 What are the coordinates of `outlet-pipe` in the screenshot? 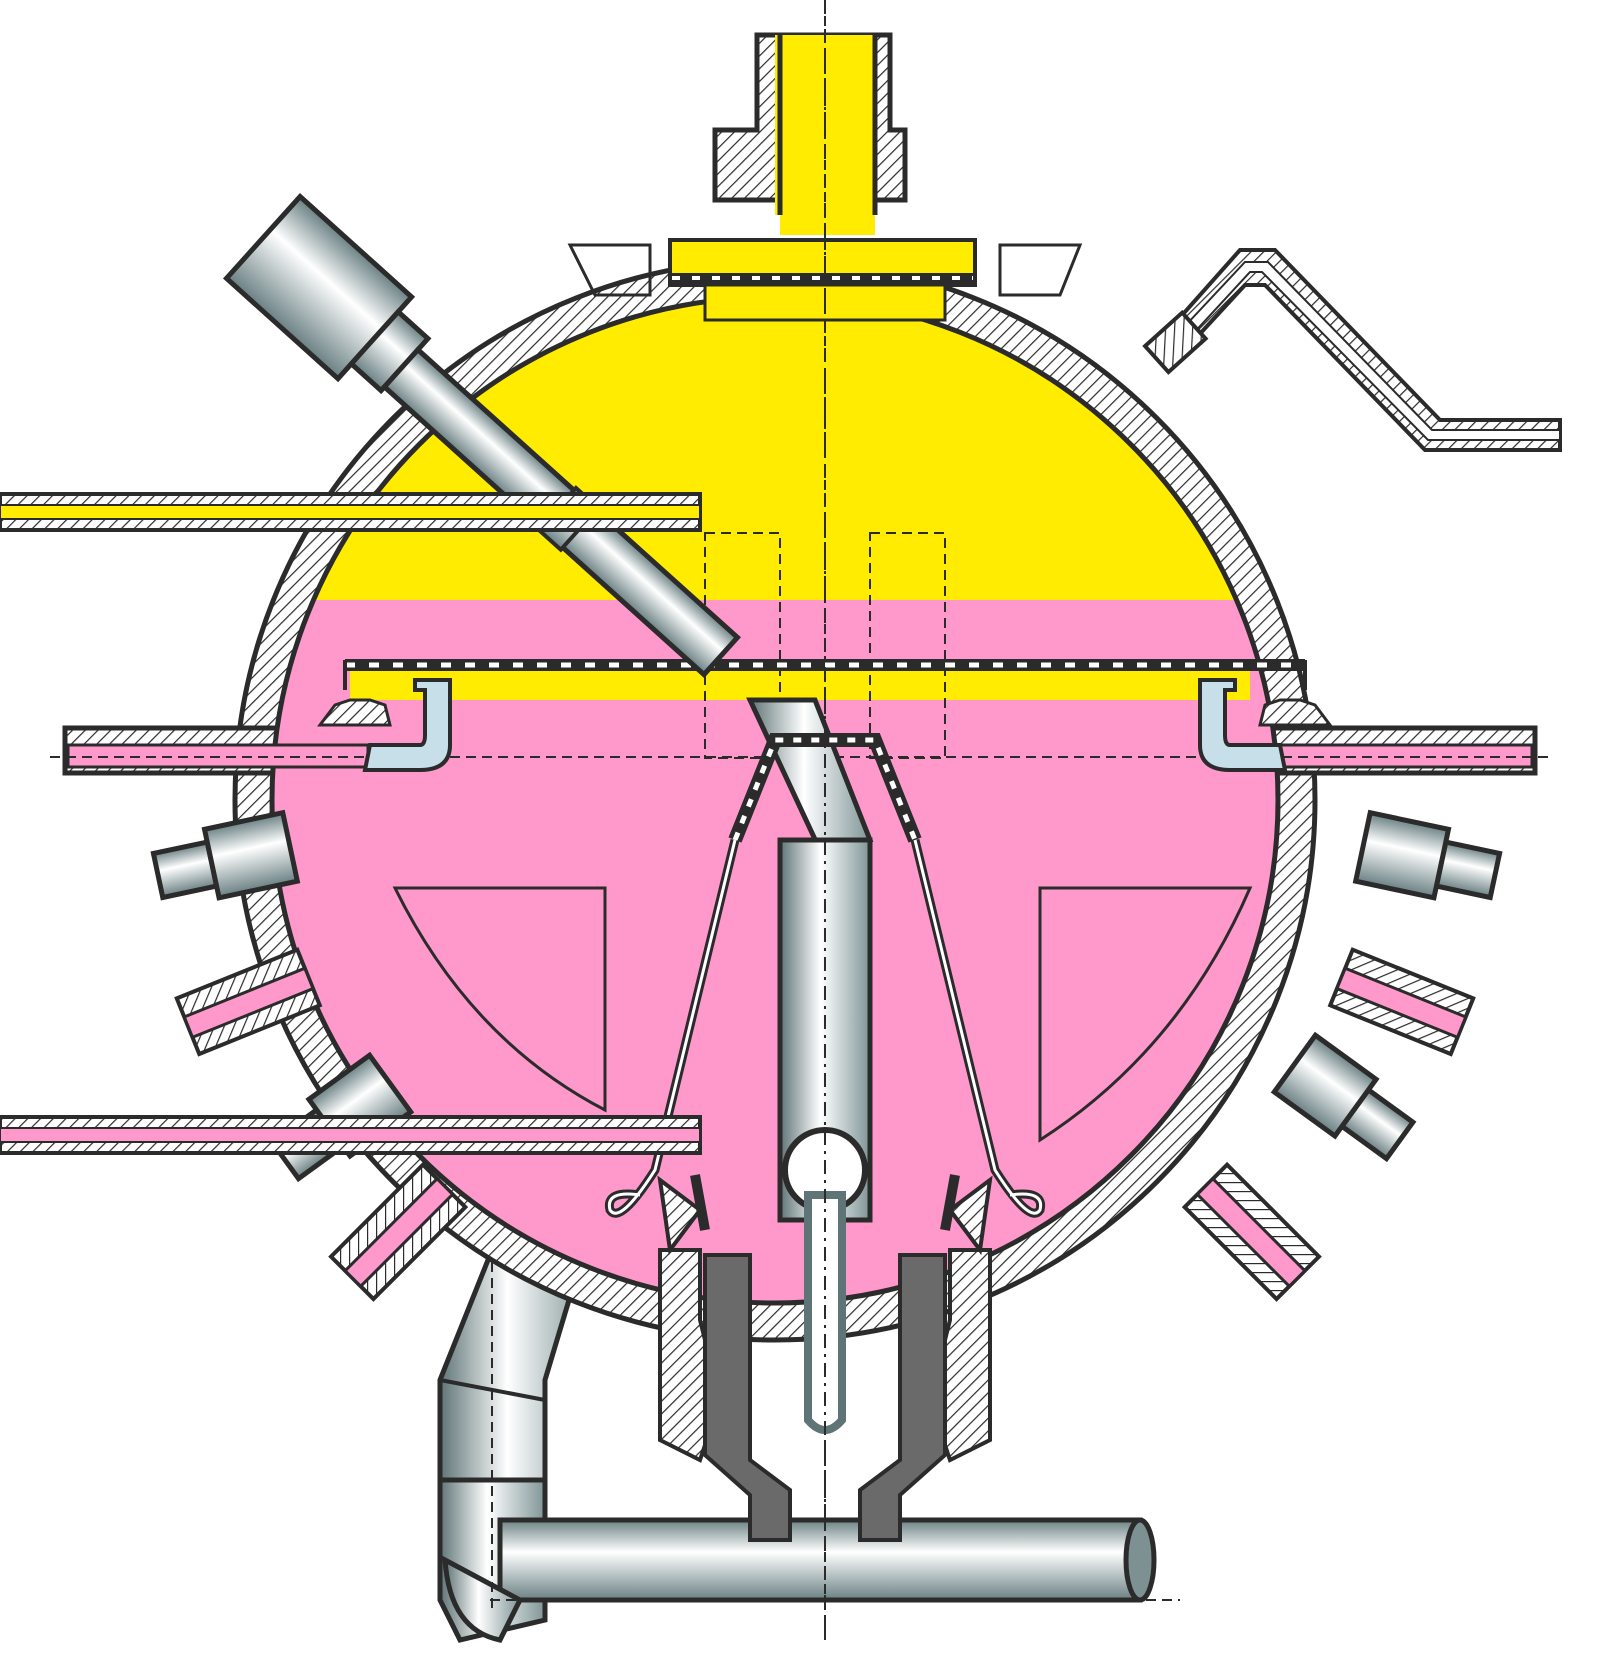 It's located at (808, 1435).